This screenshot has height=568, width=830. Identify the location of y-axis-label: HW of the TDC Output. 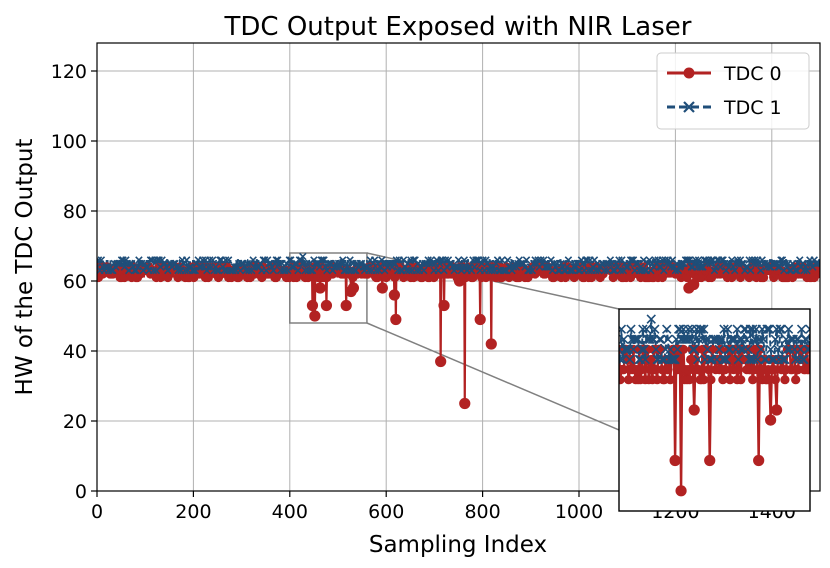
(25, 267).